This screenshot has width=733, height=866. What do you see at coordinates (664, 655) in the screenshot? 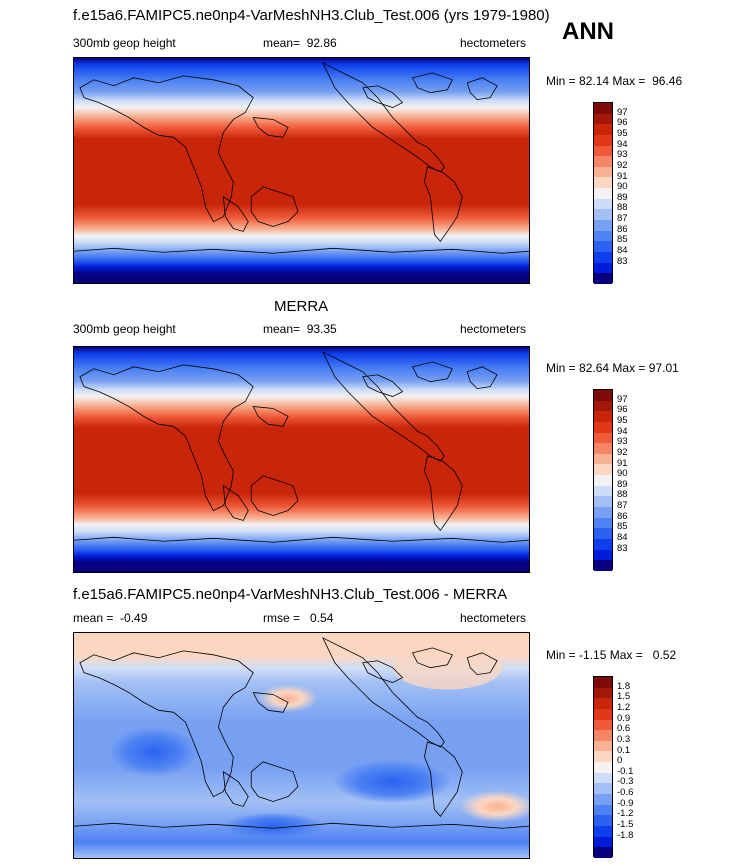
I see `panel3-max-value: 0.52` at bounding box center [664, 655].